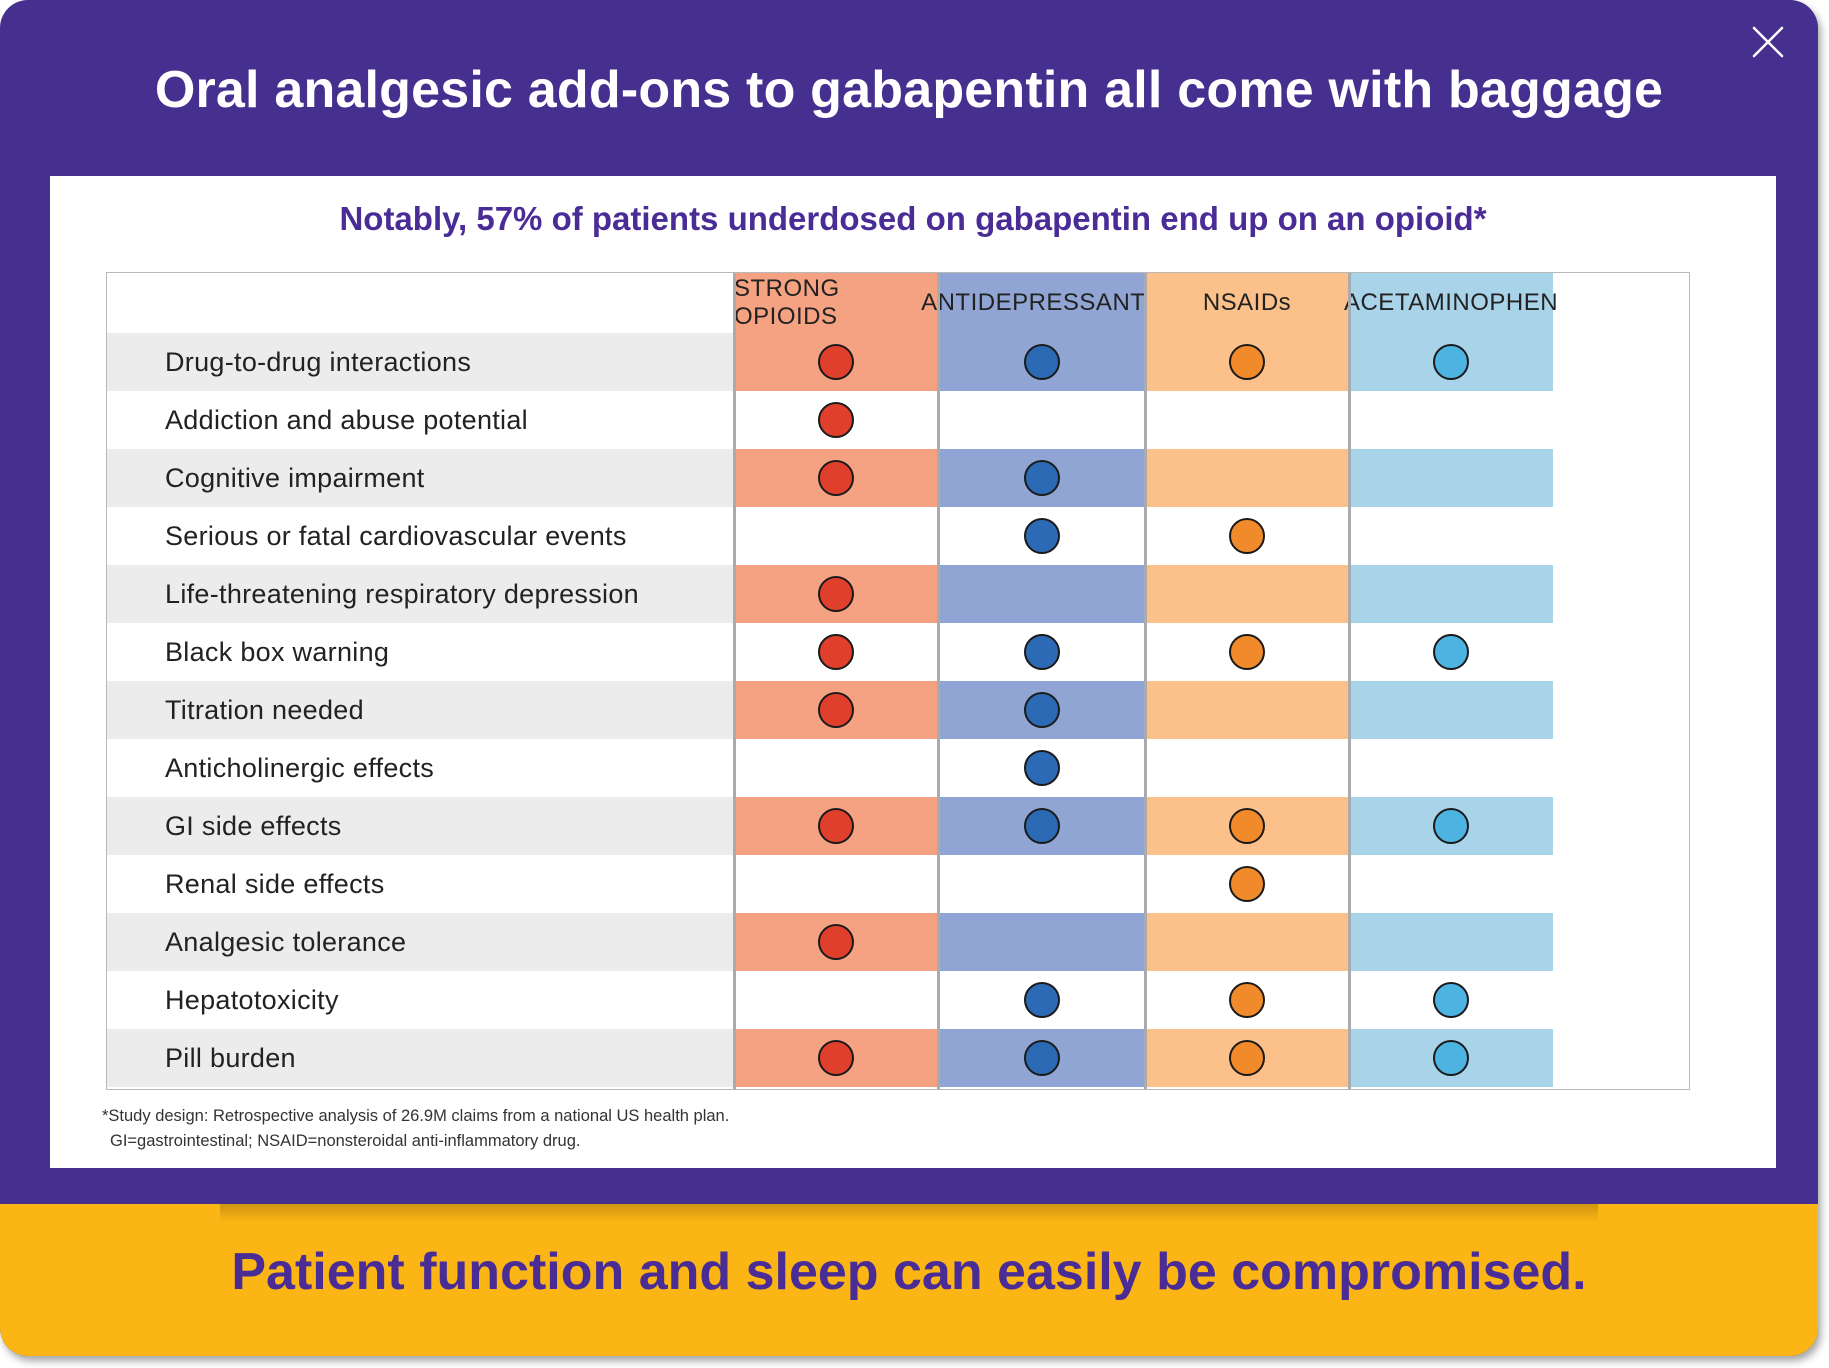 The height and width of the screenshot is (1368, 1829). Describe the element at coordinates (420, 652) in the screenshot. I see `row-label: Black box warning` at that location.